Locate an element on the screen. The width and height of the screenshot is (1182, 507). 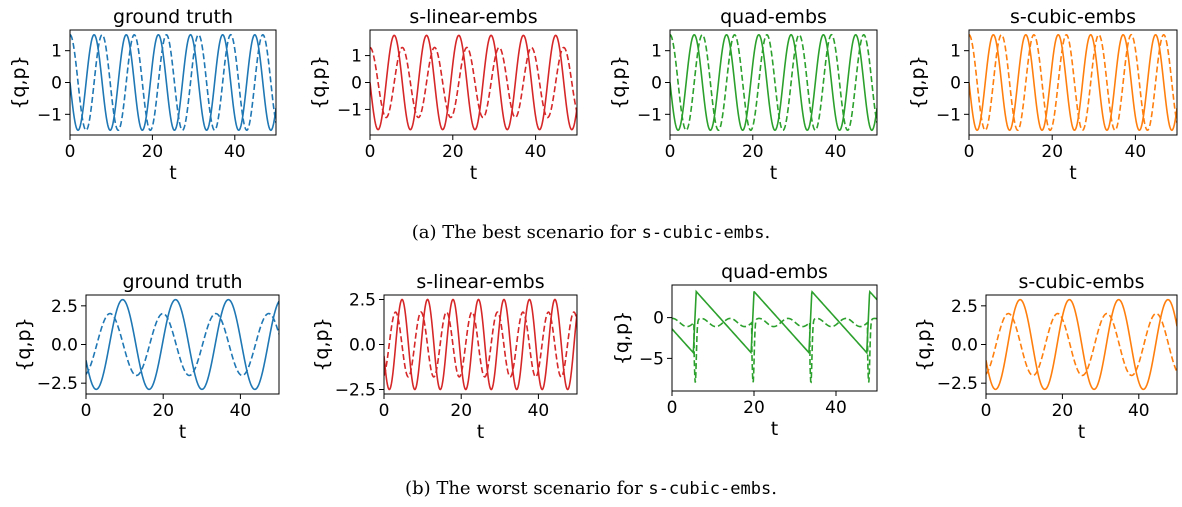
chart-panel-7: 0 20 40 −5 0 quad-embs t {q,p} is located at coordinates (744, 350).